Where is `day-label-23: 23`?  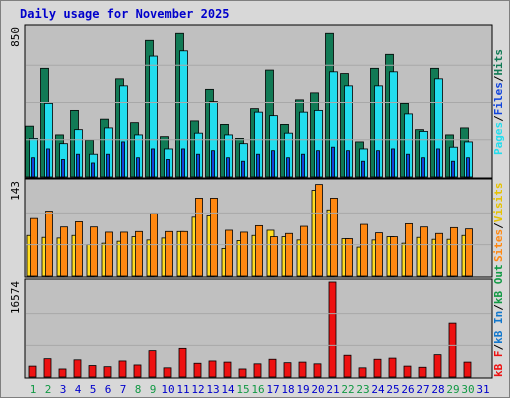 day-label-23: 23 is located at coordinates (362, 389).